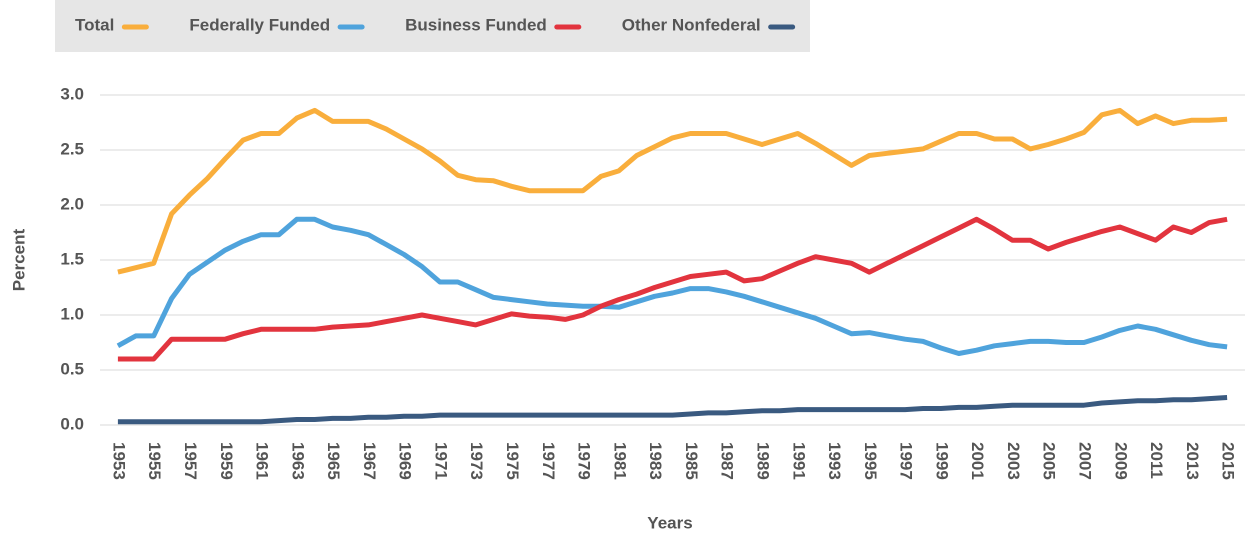 Image resolution: width=1250 pixels, height=537 pixels. I want to click on x-tick-label: 1953, so click(118, 461).